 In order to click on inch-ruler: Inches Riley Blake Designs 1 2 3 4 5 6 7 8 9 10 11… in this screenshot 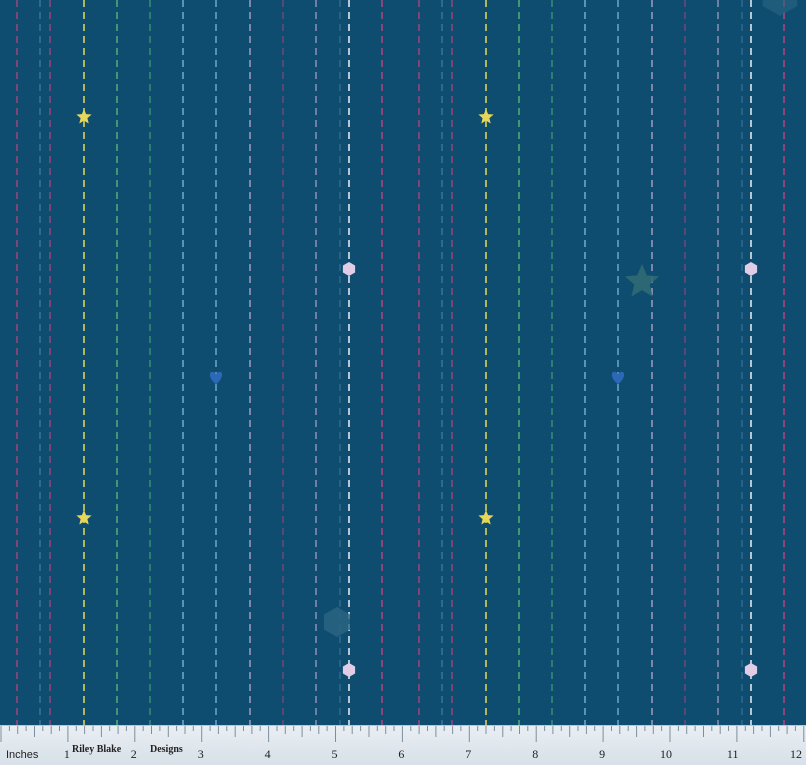, I will do `click(403, 745)`.